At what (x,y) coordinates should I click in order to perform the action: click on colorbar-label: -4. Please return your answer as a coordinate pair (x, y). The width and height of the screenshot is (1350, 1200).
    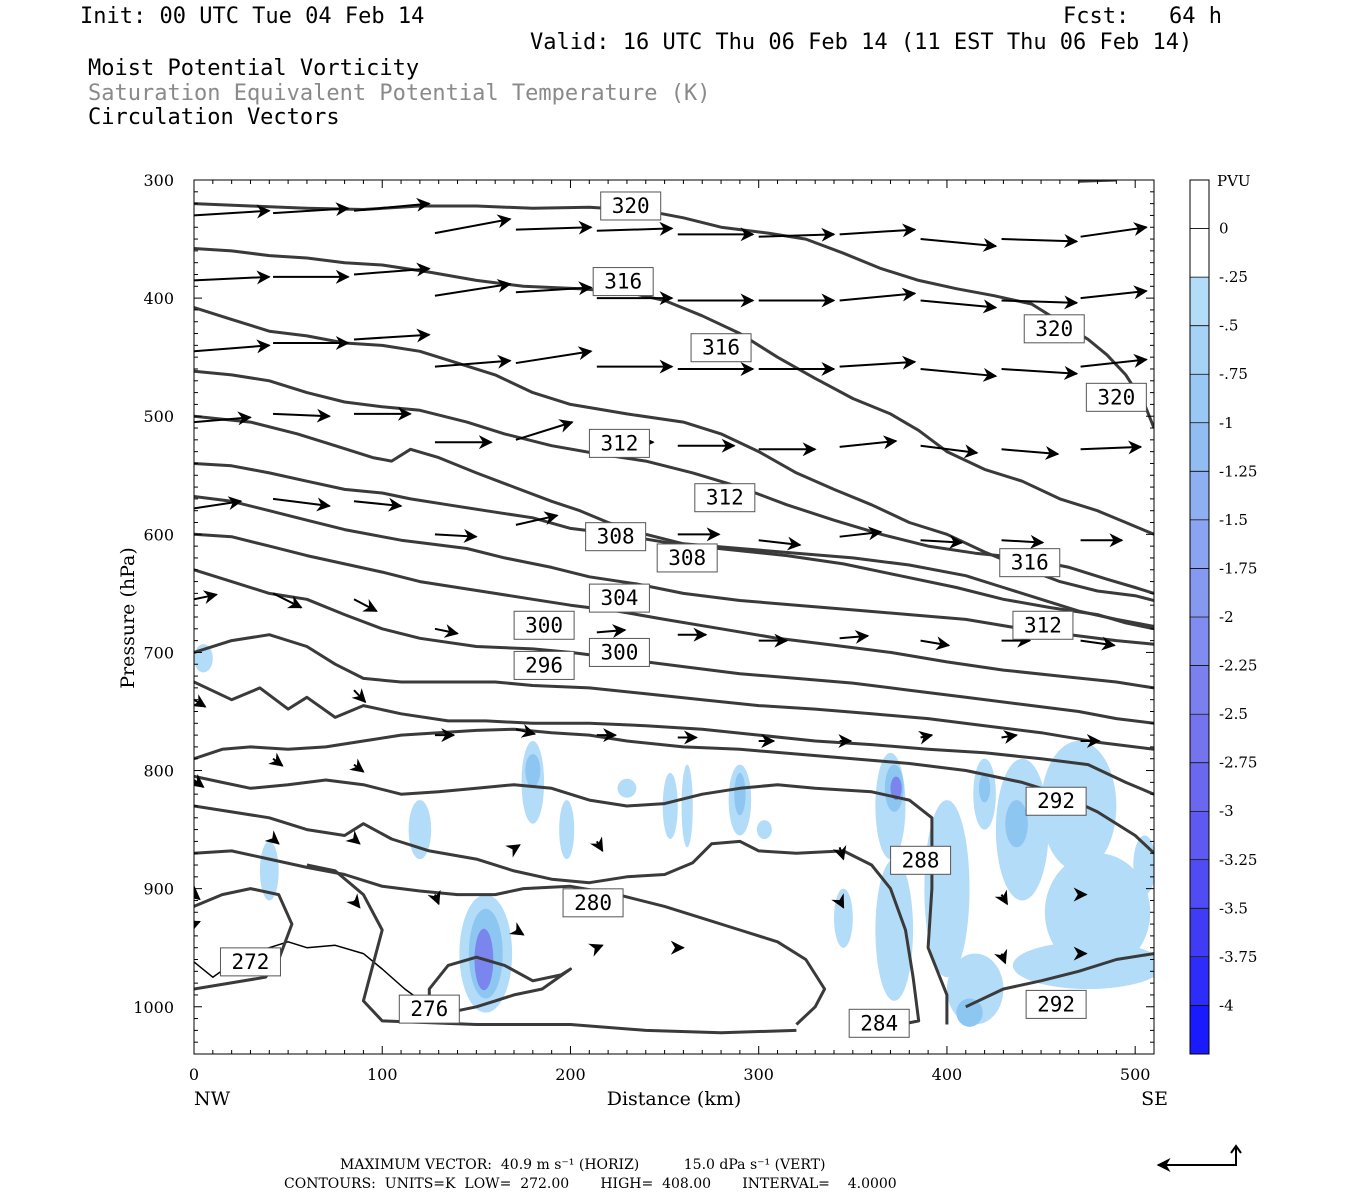
    Looking at the image, I should click on (1226, 1005).